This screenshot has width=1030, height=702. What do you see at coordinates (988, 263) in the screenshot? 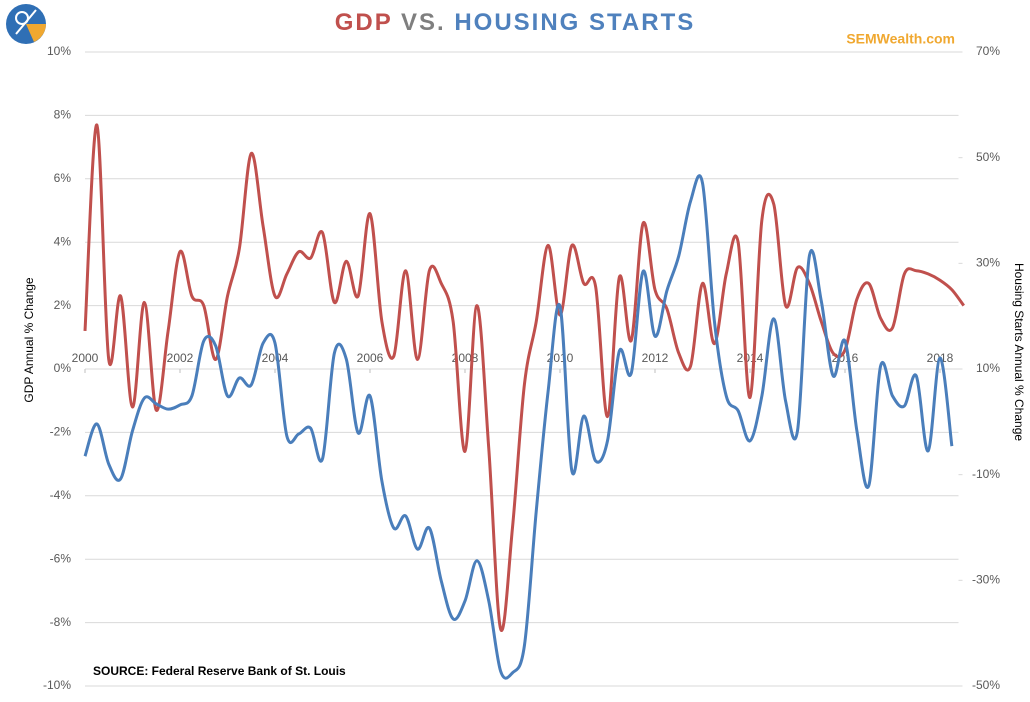
I see `y2-tick-label: 30%` at bounding box center [988, 263].